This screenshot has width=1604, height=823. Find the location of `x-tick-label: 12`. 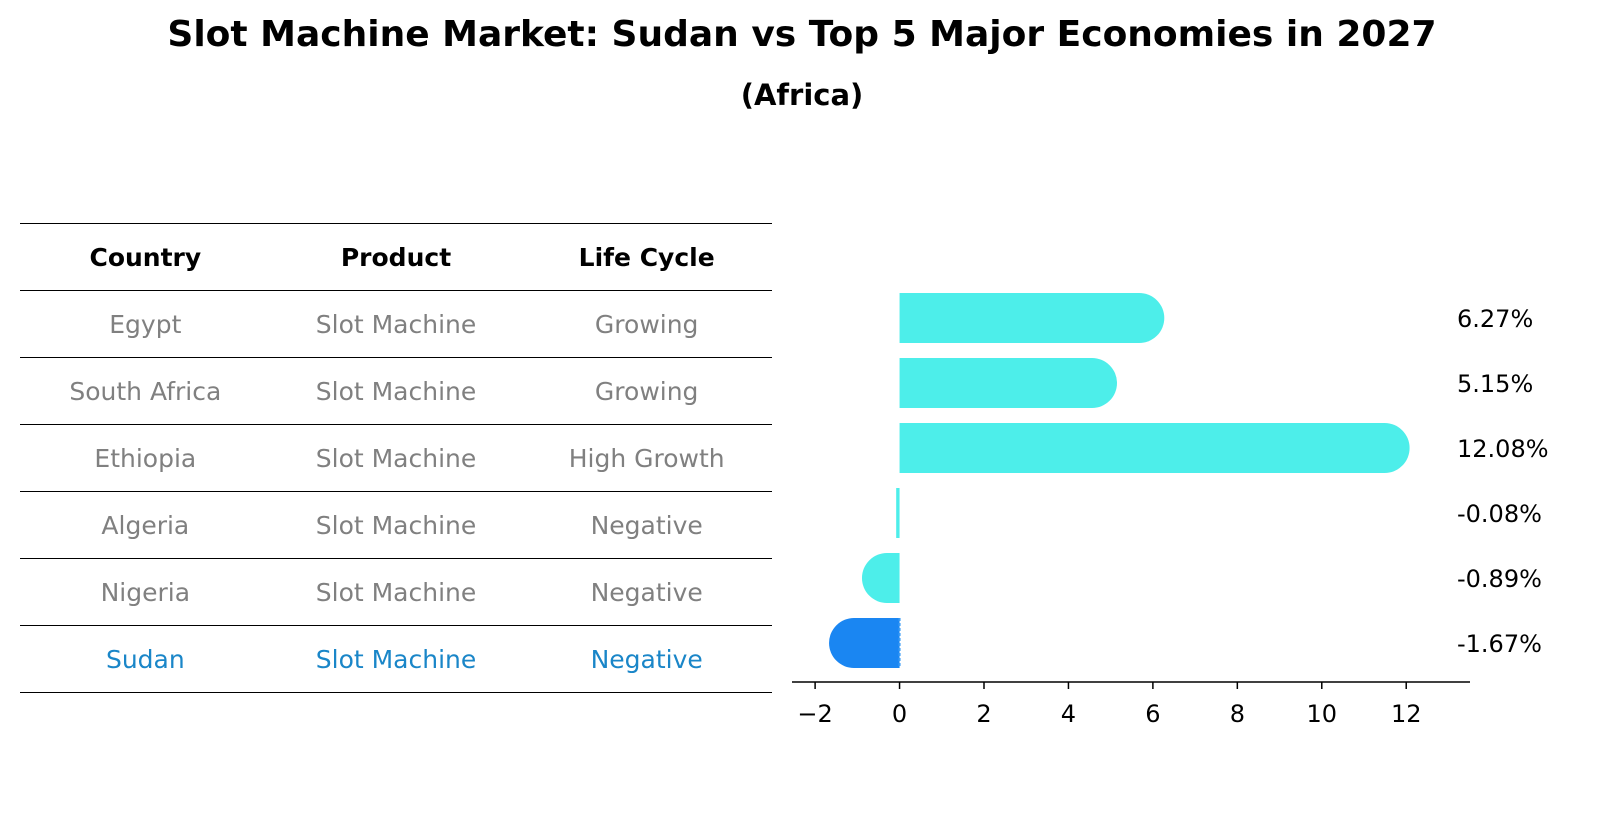

x-tick-label: 12 is located at coordinates (1406, 714).